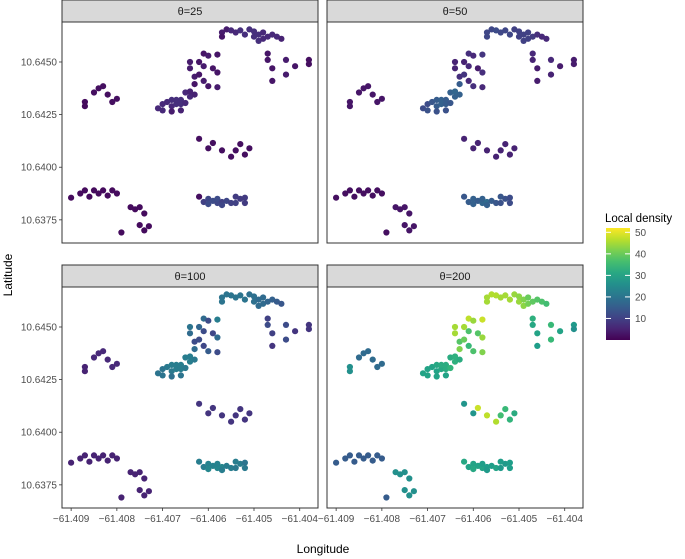 This screenshot has height=559, width=685. What do you see at coordinates (638, 219) in the screenshot?
I see `legend-title: Local density` at bounding box center [638, 219].